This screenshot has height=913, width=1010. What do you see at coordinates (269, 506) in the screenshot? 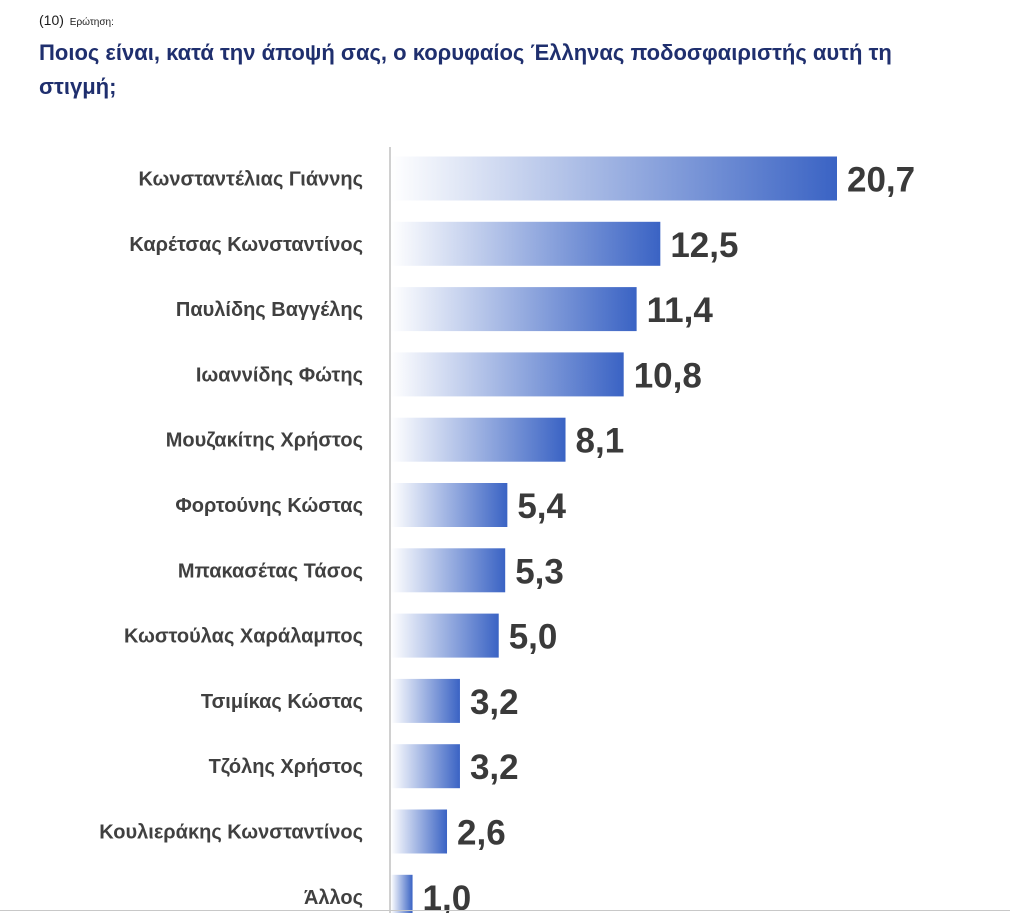
I see `category-label: Φορτούνης Κώστας` at bounding box center [269, 506].